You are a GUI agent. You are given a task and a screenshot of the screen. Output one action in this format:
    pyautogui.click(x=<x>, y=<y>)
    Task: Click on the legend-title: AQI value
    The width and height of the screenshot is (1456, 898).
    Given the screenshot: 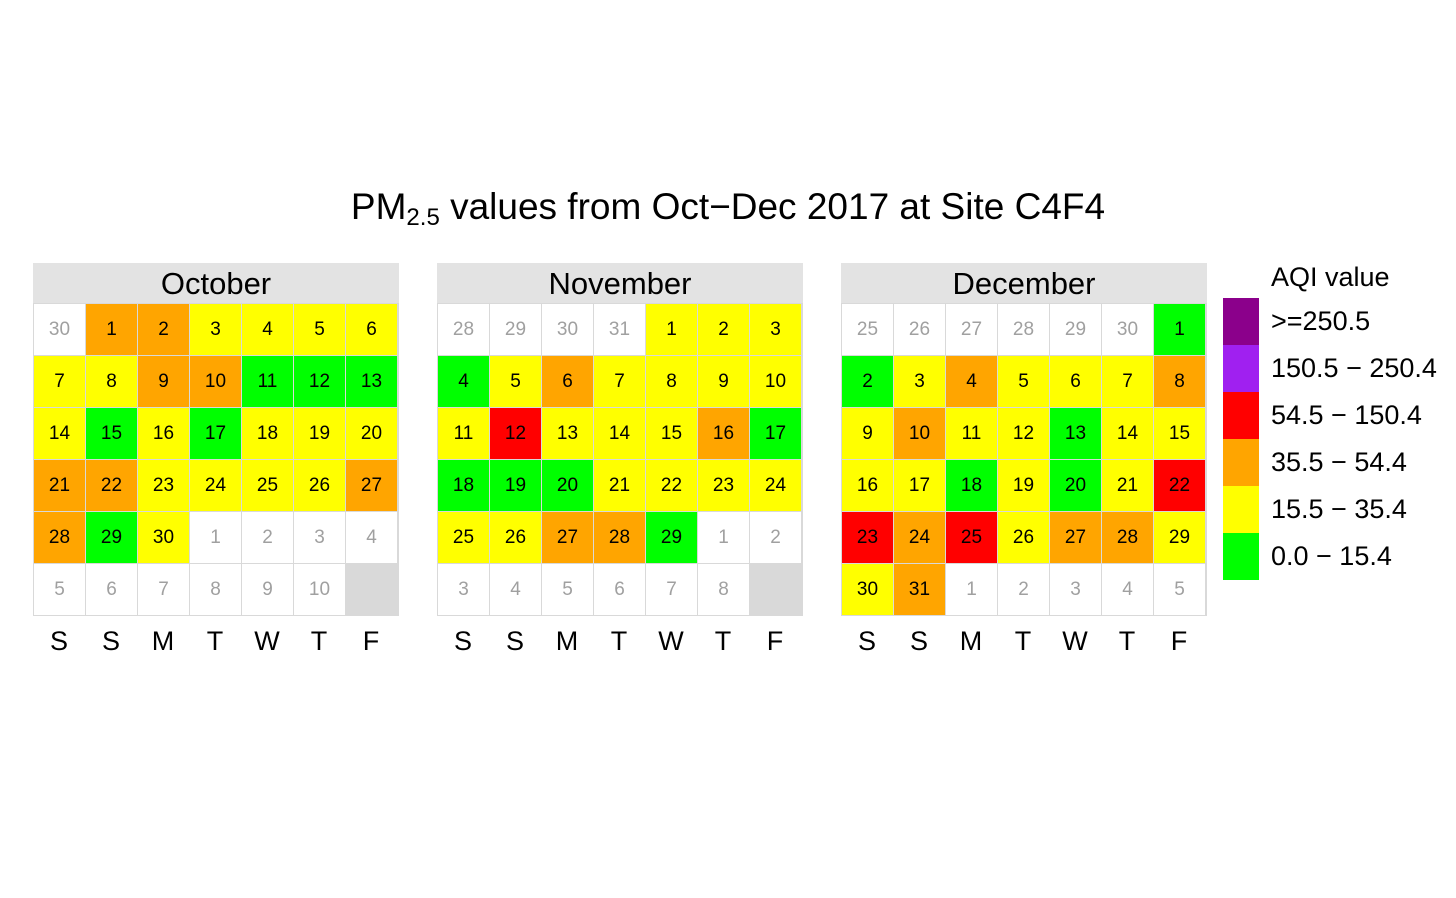 What is the action you would take?
    pyautogui.click(x=1330, y=277)
    